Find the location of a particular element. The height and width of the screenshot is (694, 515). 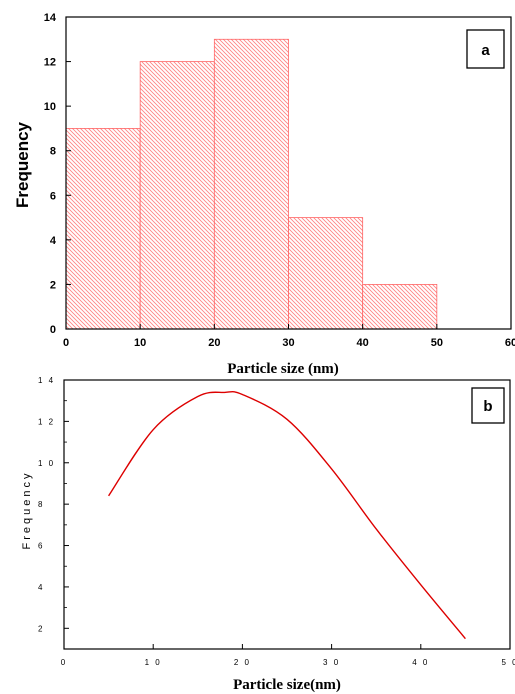

y-axis-label-a: Frequency is located at coordinates (22, 164).